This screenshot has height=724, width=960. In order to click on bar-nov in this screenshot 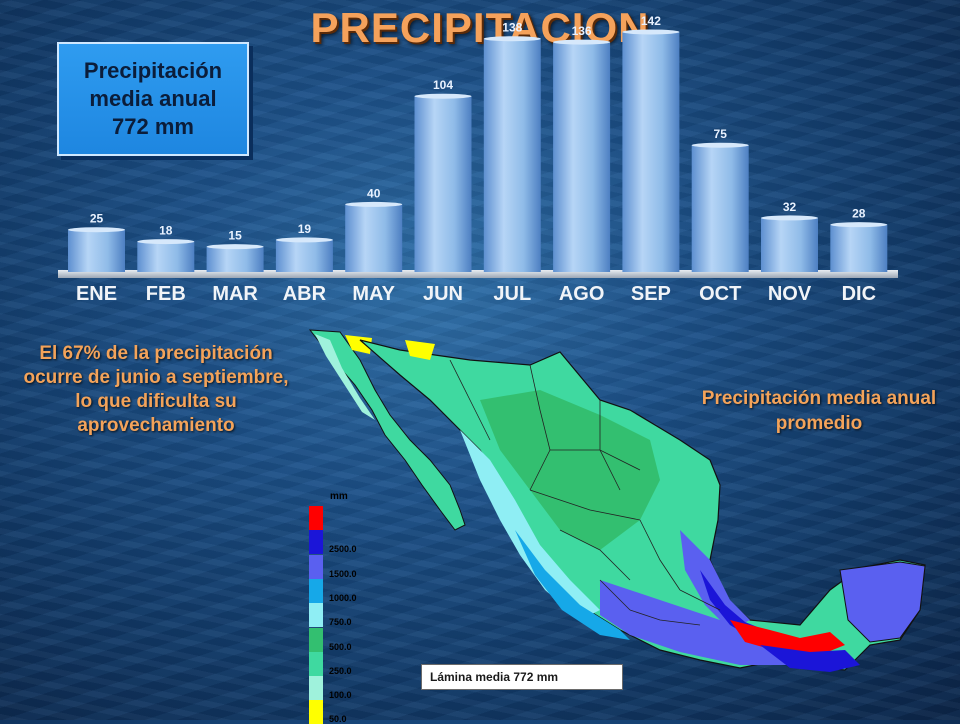, I will do `click(789, 244)`.